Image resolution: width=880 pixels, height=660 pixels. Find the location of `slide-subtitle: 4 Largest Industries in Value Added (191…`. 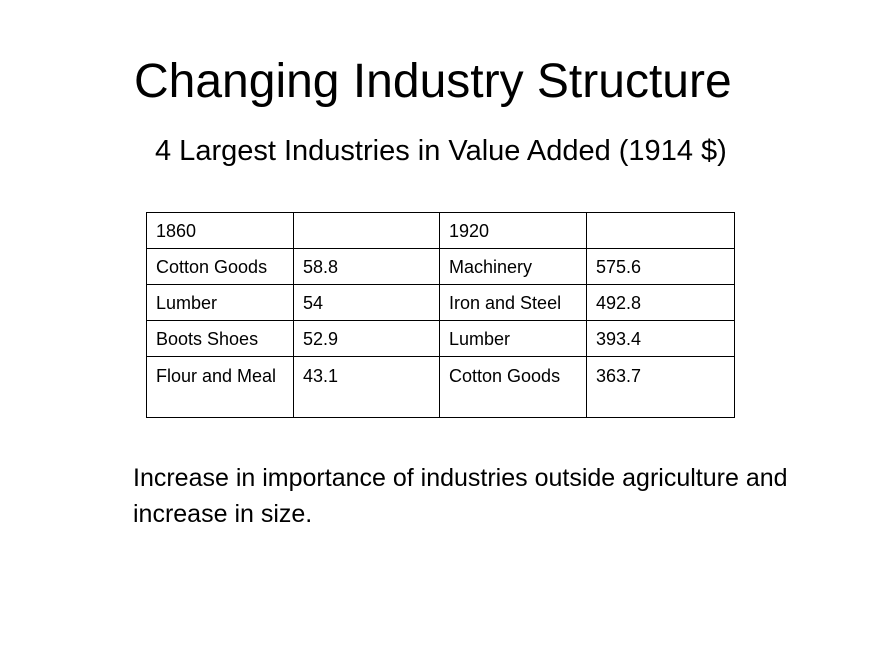

slide-subtitle: 4 Largest Industries in Value Added (191… is located at coordinates (441, 151).